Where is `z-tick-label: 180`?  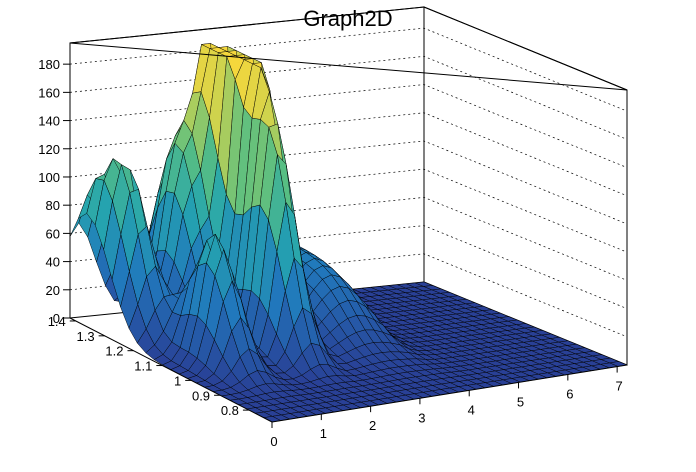
z-tick-label: 180 is located at coordinates (49, 64).